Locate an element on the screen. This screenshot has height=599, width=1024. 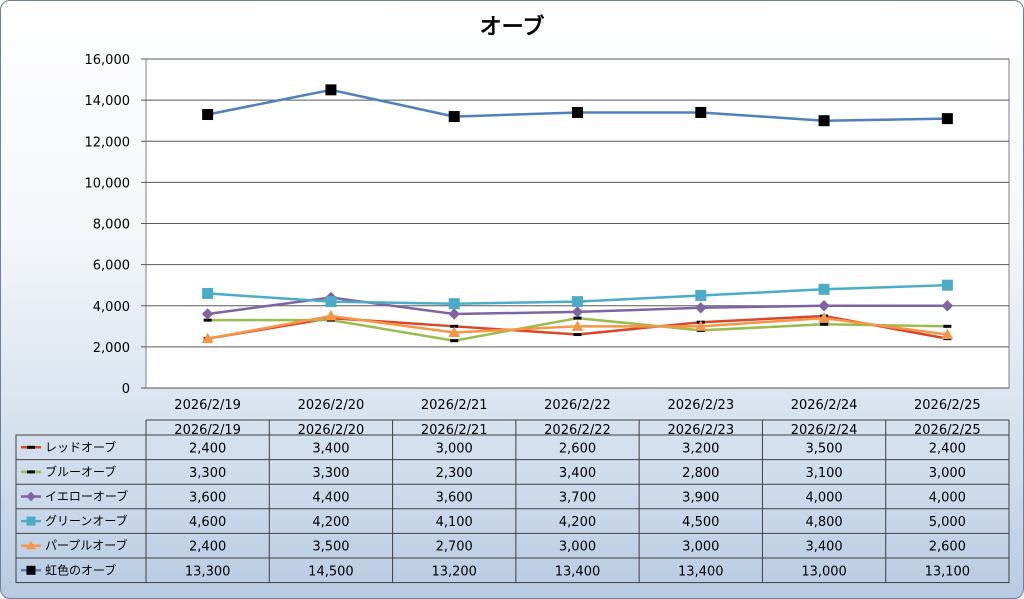
table-header-cell: 2026/2/25 is located at coordinates (947, 430).